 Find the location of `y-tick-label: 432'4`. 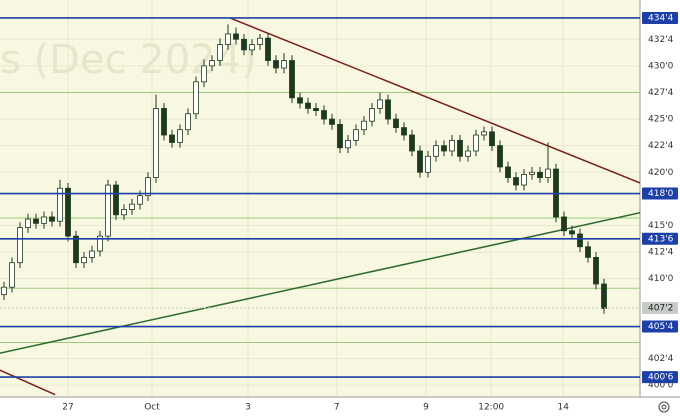

y-tick-label: 432'4 is located at coordinates (661, 40).